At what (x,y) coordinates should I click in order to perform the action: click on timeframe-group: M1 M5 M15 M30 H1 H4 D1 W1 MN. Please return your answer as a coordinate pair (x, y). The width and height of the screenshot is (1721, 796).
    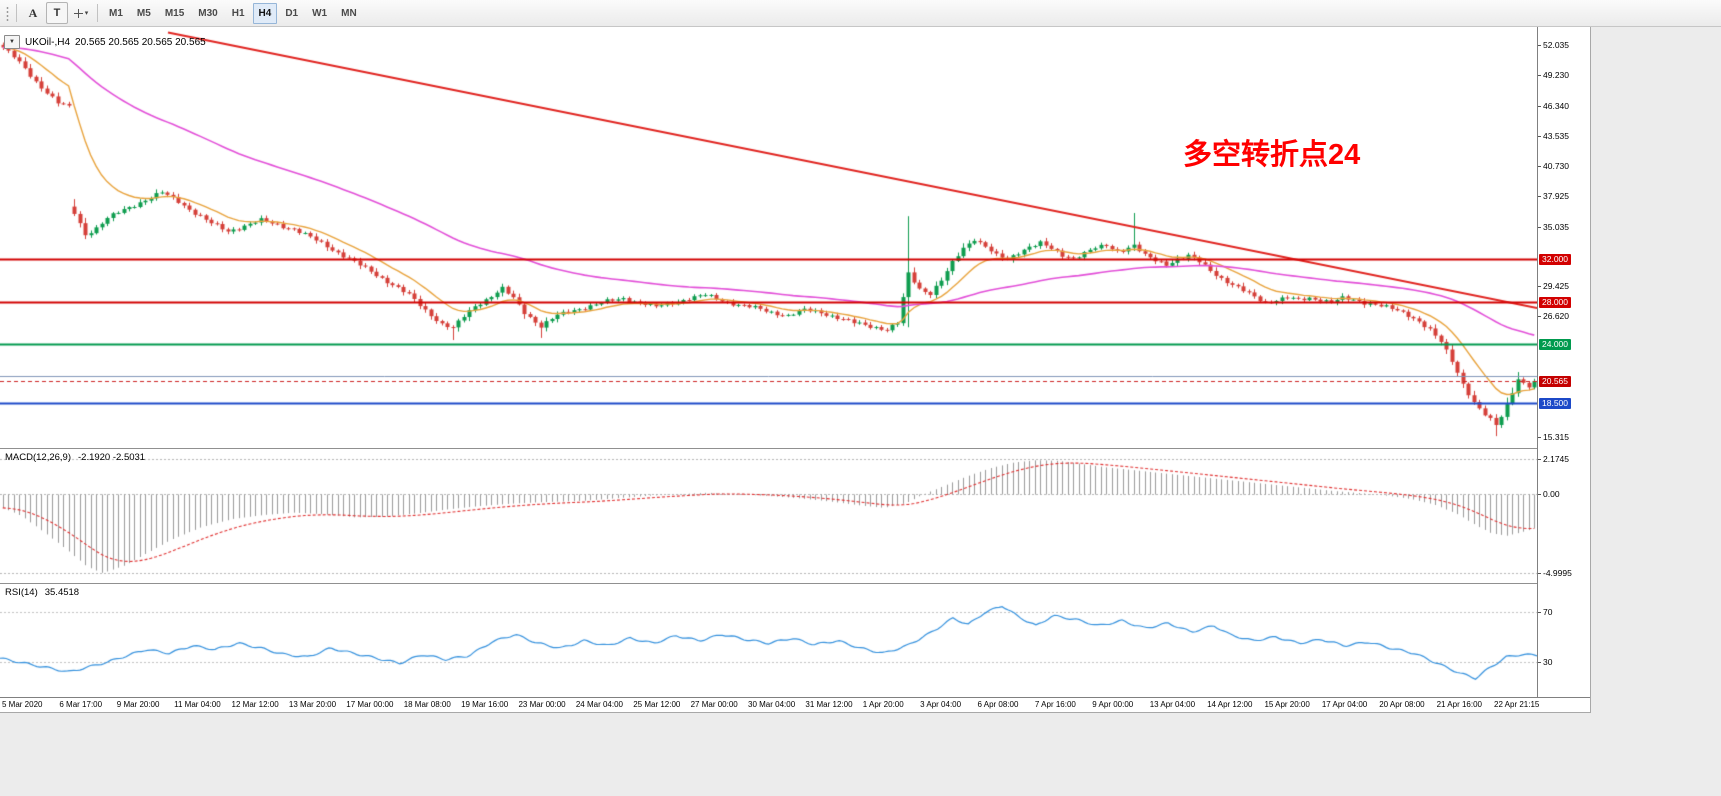
    Looking at the image, I should click on (233, 13).